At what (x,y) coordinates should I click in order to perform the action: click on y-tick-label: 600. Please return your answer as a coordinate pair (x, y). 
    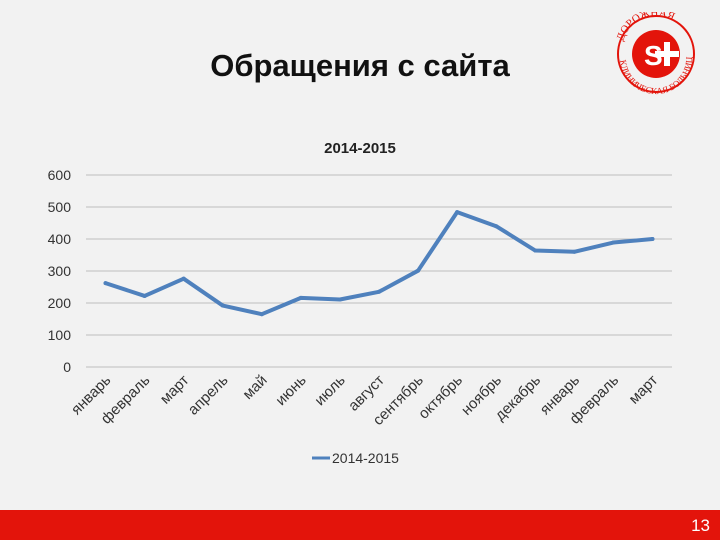
    Looking at the image, I should click on (60, 175).